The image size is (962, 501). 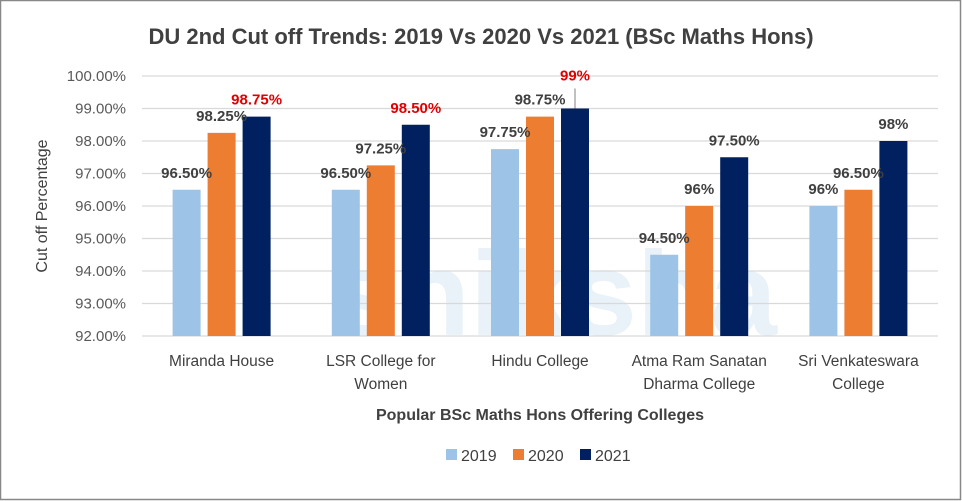 I want to click on legend-item-2020: 2020, so click(x=538, y=456).